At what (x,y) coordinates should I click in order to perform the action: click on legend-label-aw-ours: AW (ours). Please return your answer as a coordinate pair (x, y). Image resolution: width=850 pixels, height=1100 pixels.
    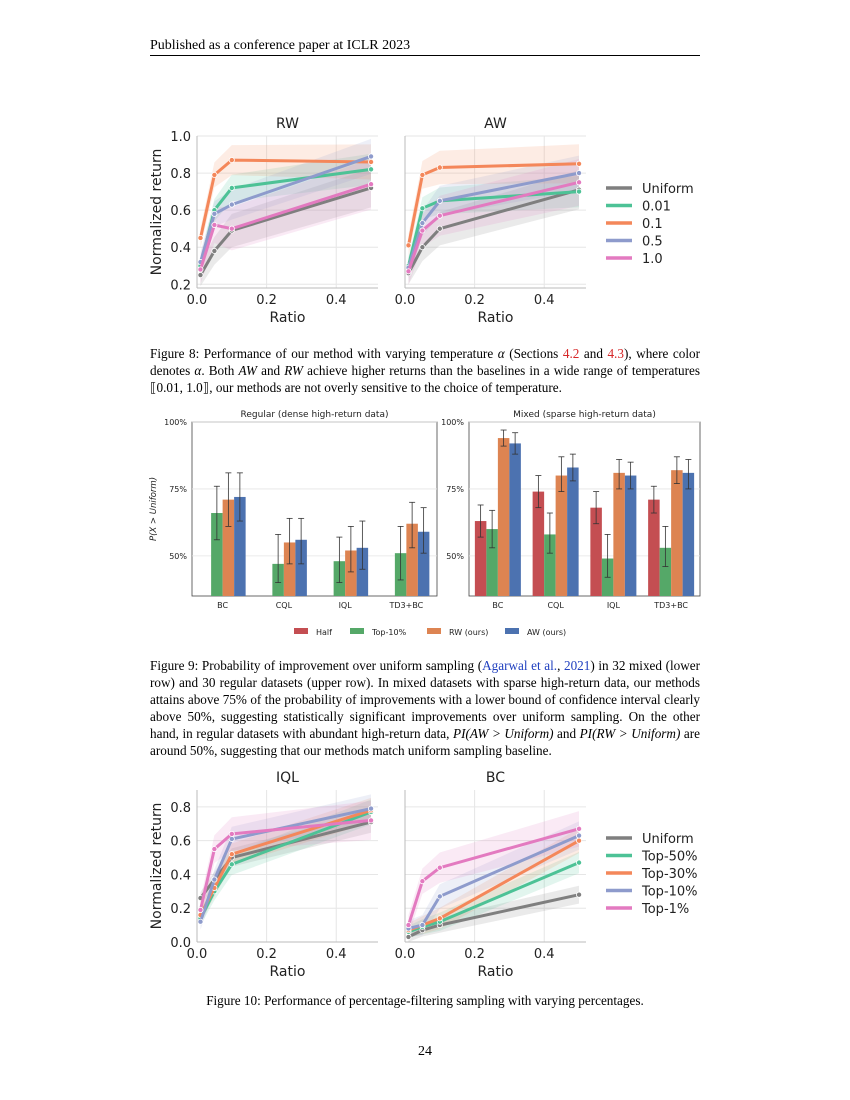
    Looking at the image, I should click on (546, 632).